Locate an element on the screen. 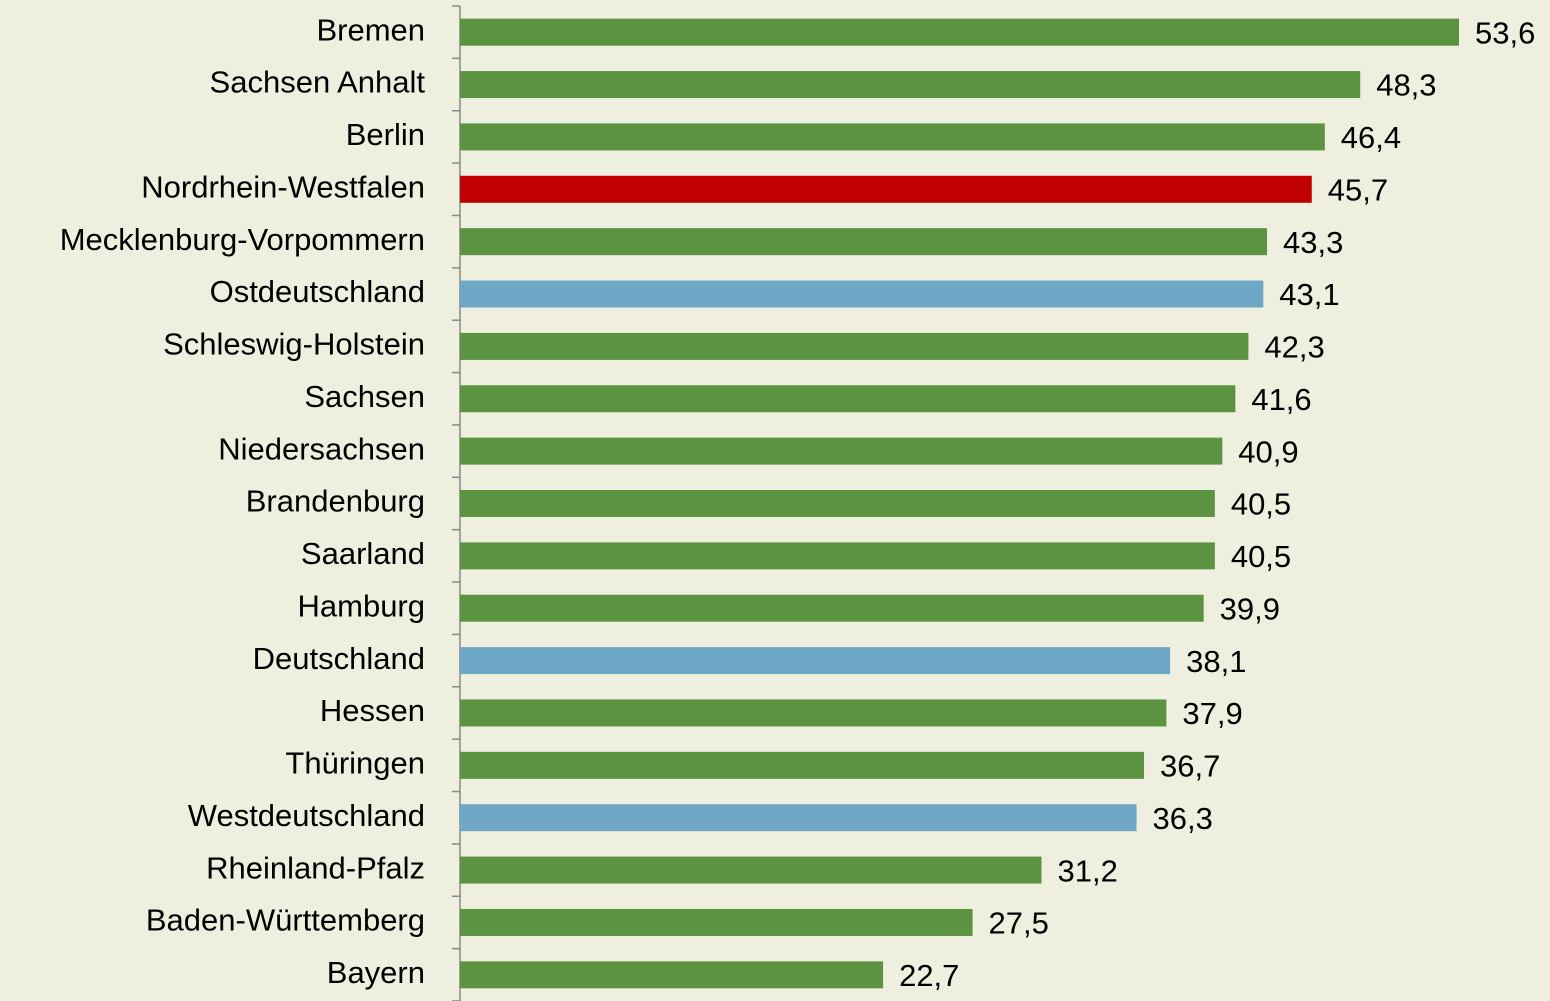 Image resolution: width=1550 pixels, height=1001 pixels. value-label: 27,5 is located at coordinates (1019, 923).